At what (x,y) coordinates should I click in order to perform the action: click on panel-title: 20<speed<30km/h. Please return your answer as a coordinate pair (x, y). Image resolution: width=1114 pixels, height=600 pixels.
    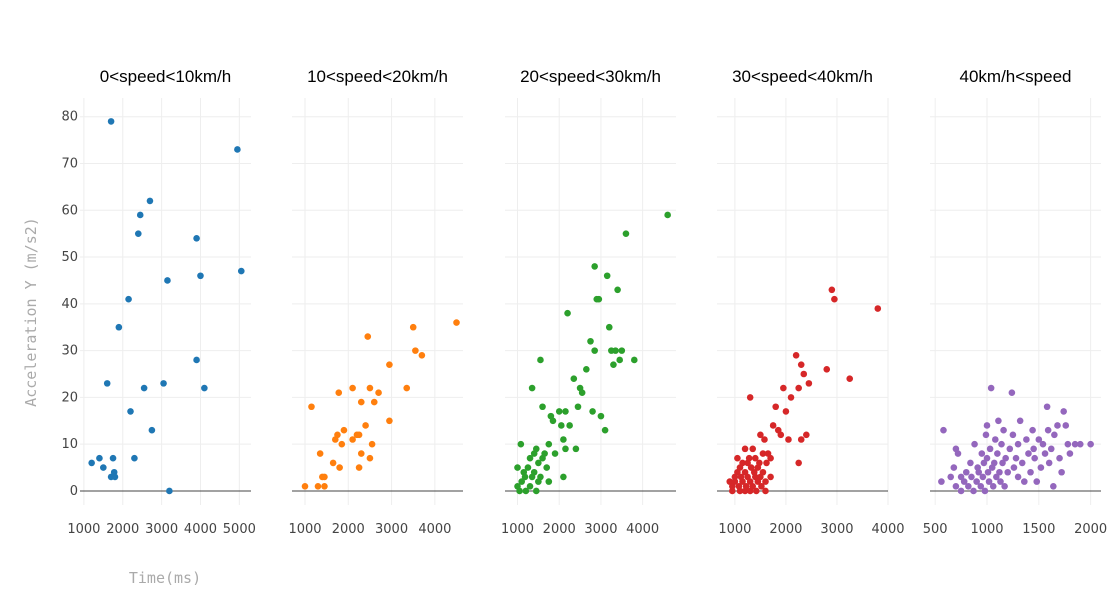
    Looking at the image, I should click on (590, 76).